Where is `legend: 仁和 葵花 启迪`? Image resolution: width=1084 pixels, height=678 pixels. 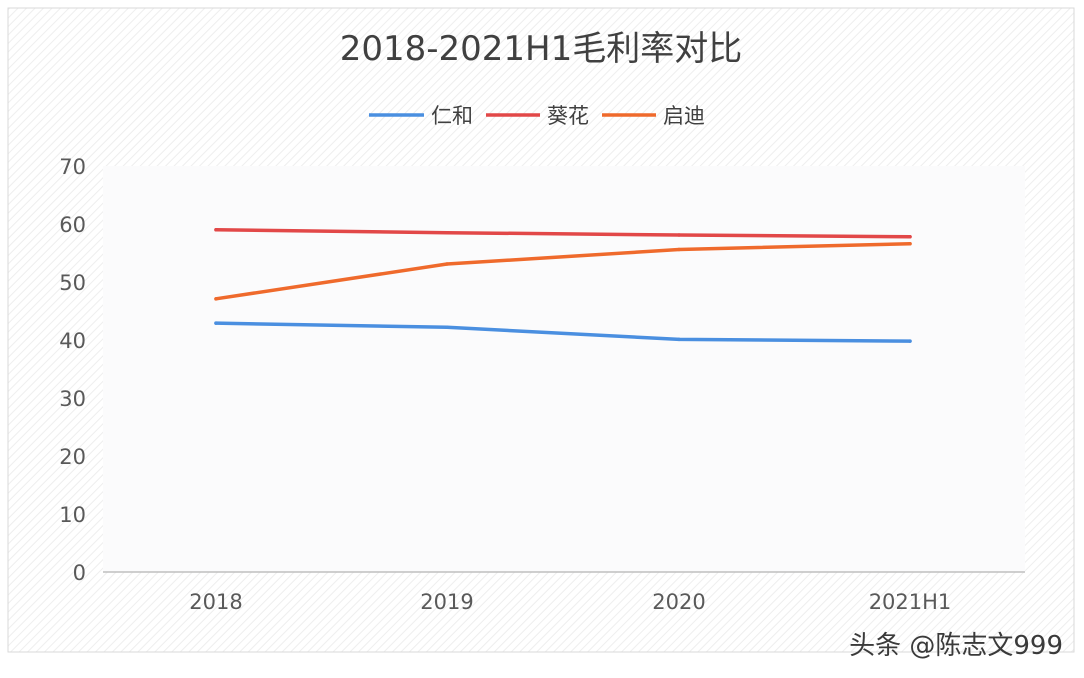
legend: 仁和 葵花 启迪 is located at coordinates (537, 116).